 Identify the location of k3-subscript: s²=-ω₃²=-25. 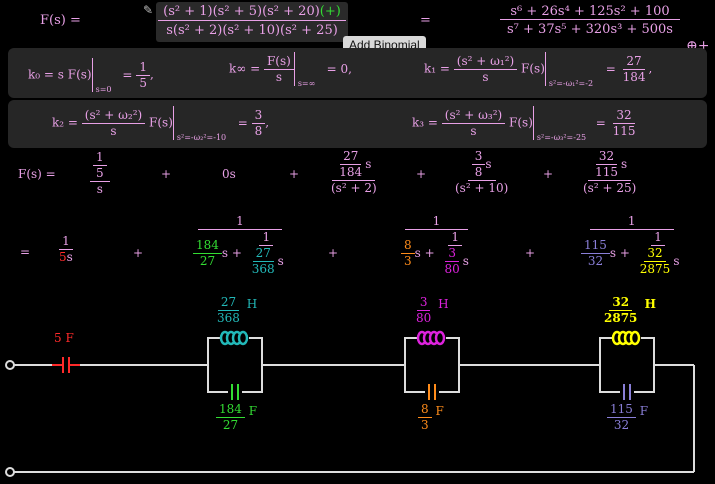
(561, 137).